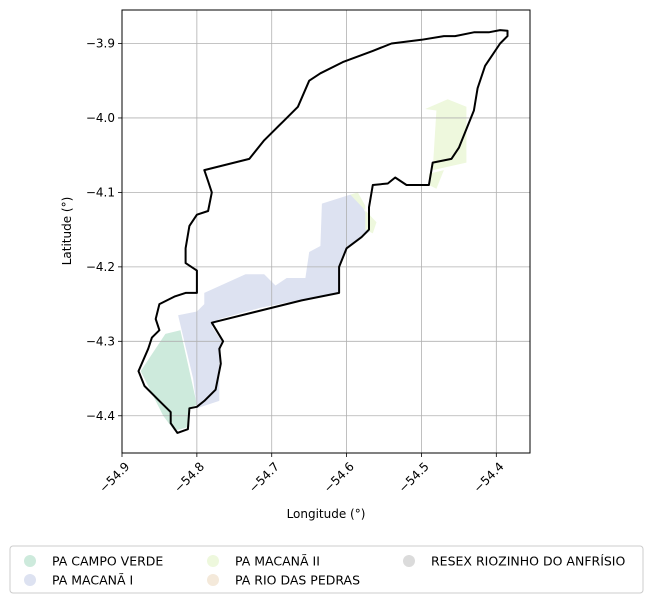 This screenshot has height=603, width=652. I want to click on region-pa-macana-i, so click(275, 301).